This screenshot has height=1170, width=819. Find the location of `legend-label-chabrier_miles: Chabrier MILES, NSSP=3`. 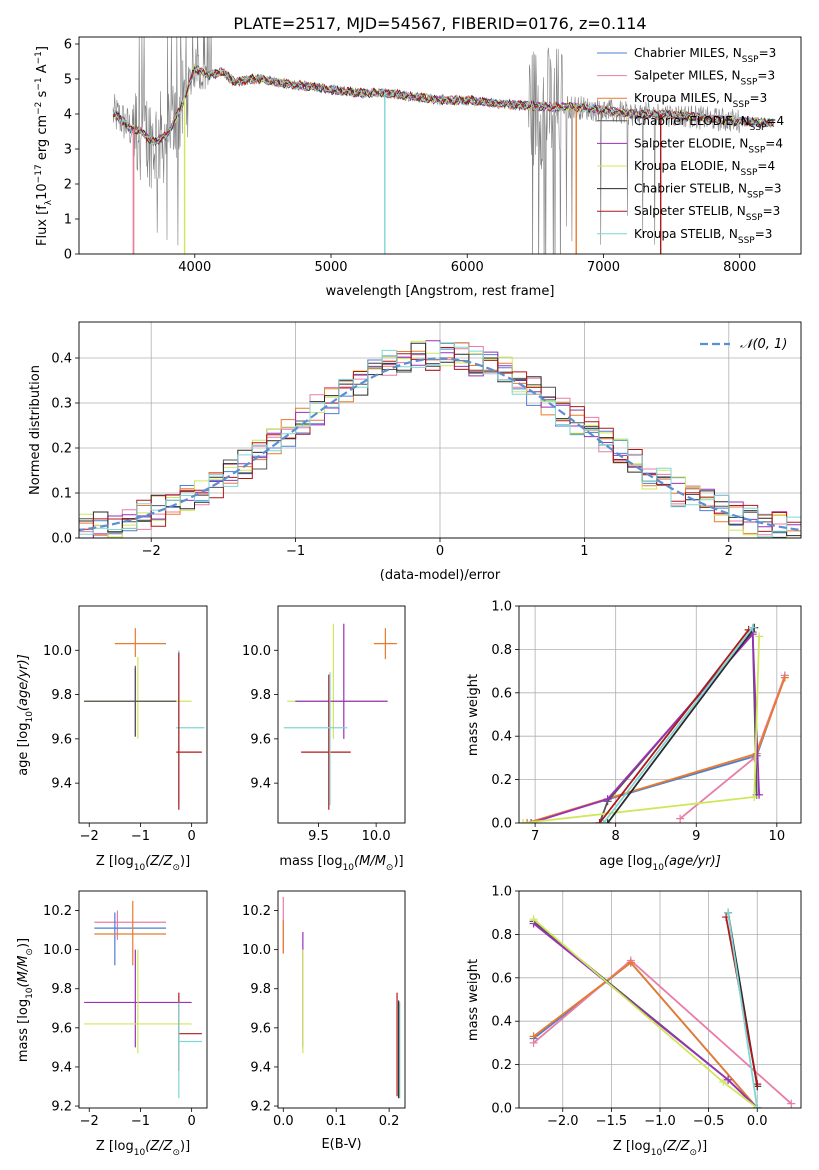

legend-label-chabrier_miles: Chabrier MILES, NSSP=3 is located at coordinates (705, 55).